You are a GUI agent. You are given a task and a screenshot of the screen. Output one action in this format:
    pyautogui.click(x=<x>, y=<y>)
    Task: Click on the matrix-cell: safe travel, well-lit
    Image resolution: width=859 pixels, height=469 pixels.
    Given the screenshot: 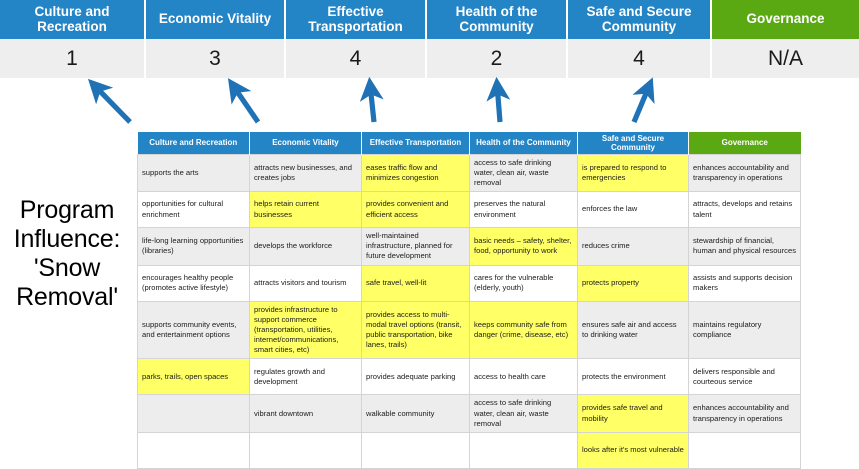 What is the action you would take?
    pyautogui.click(x=415, y=283)
    